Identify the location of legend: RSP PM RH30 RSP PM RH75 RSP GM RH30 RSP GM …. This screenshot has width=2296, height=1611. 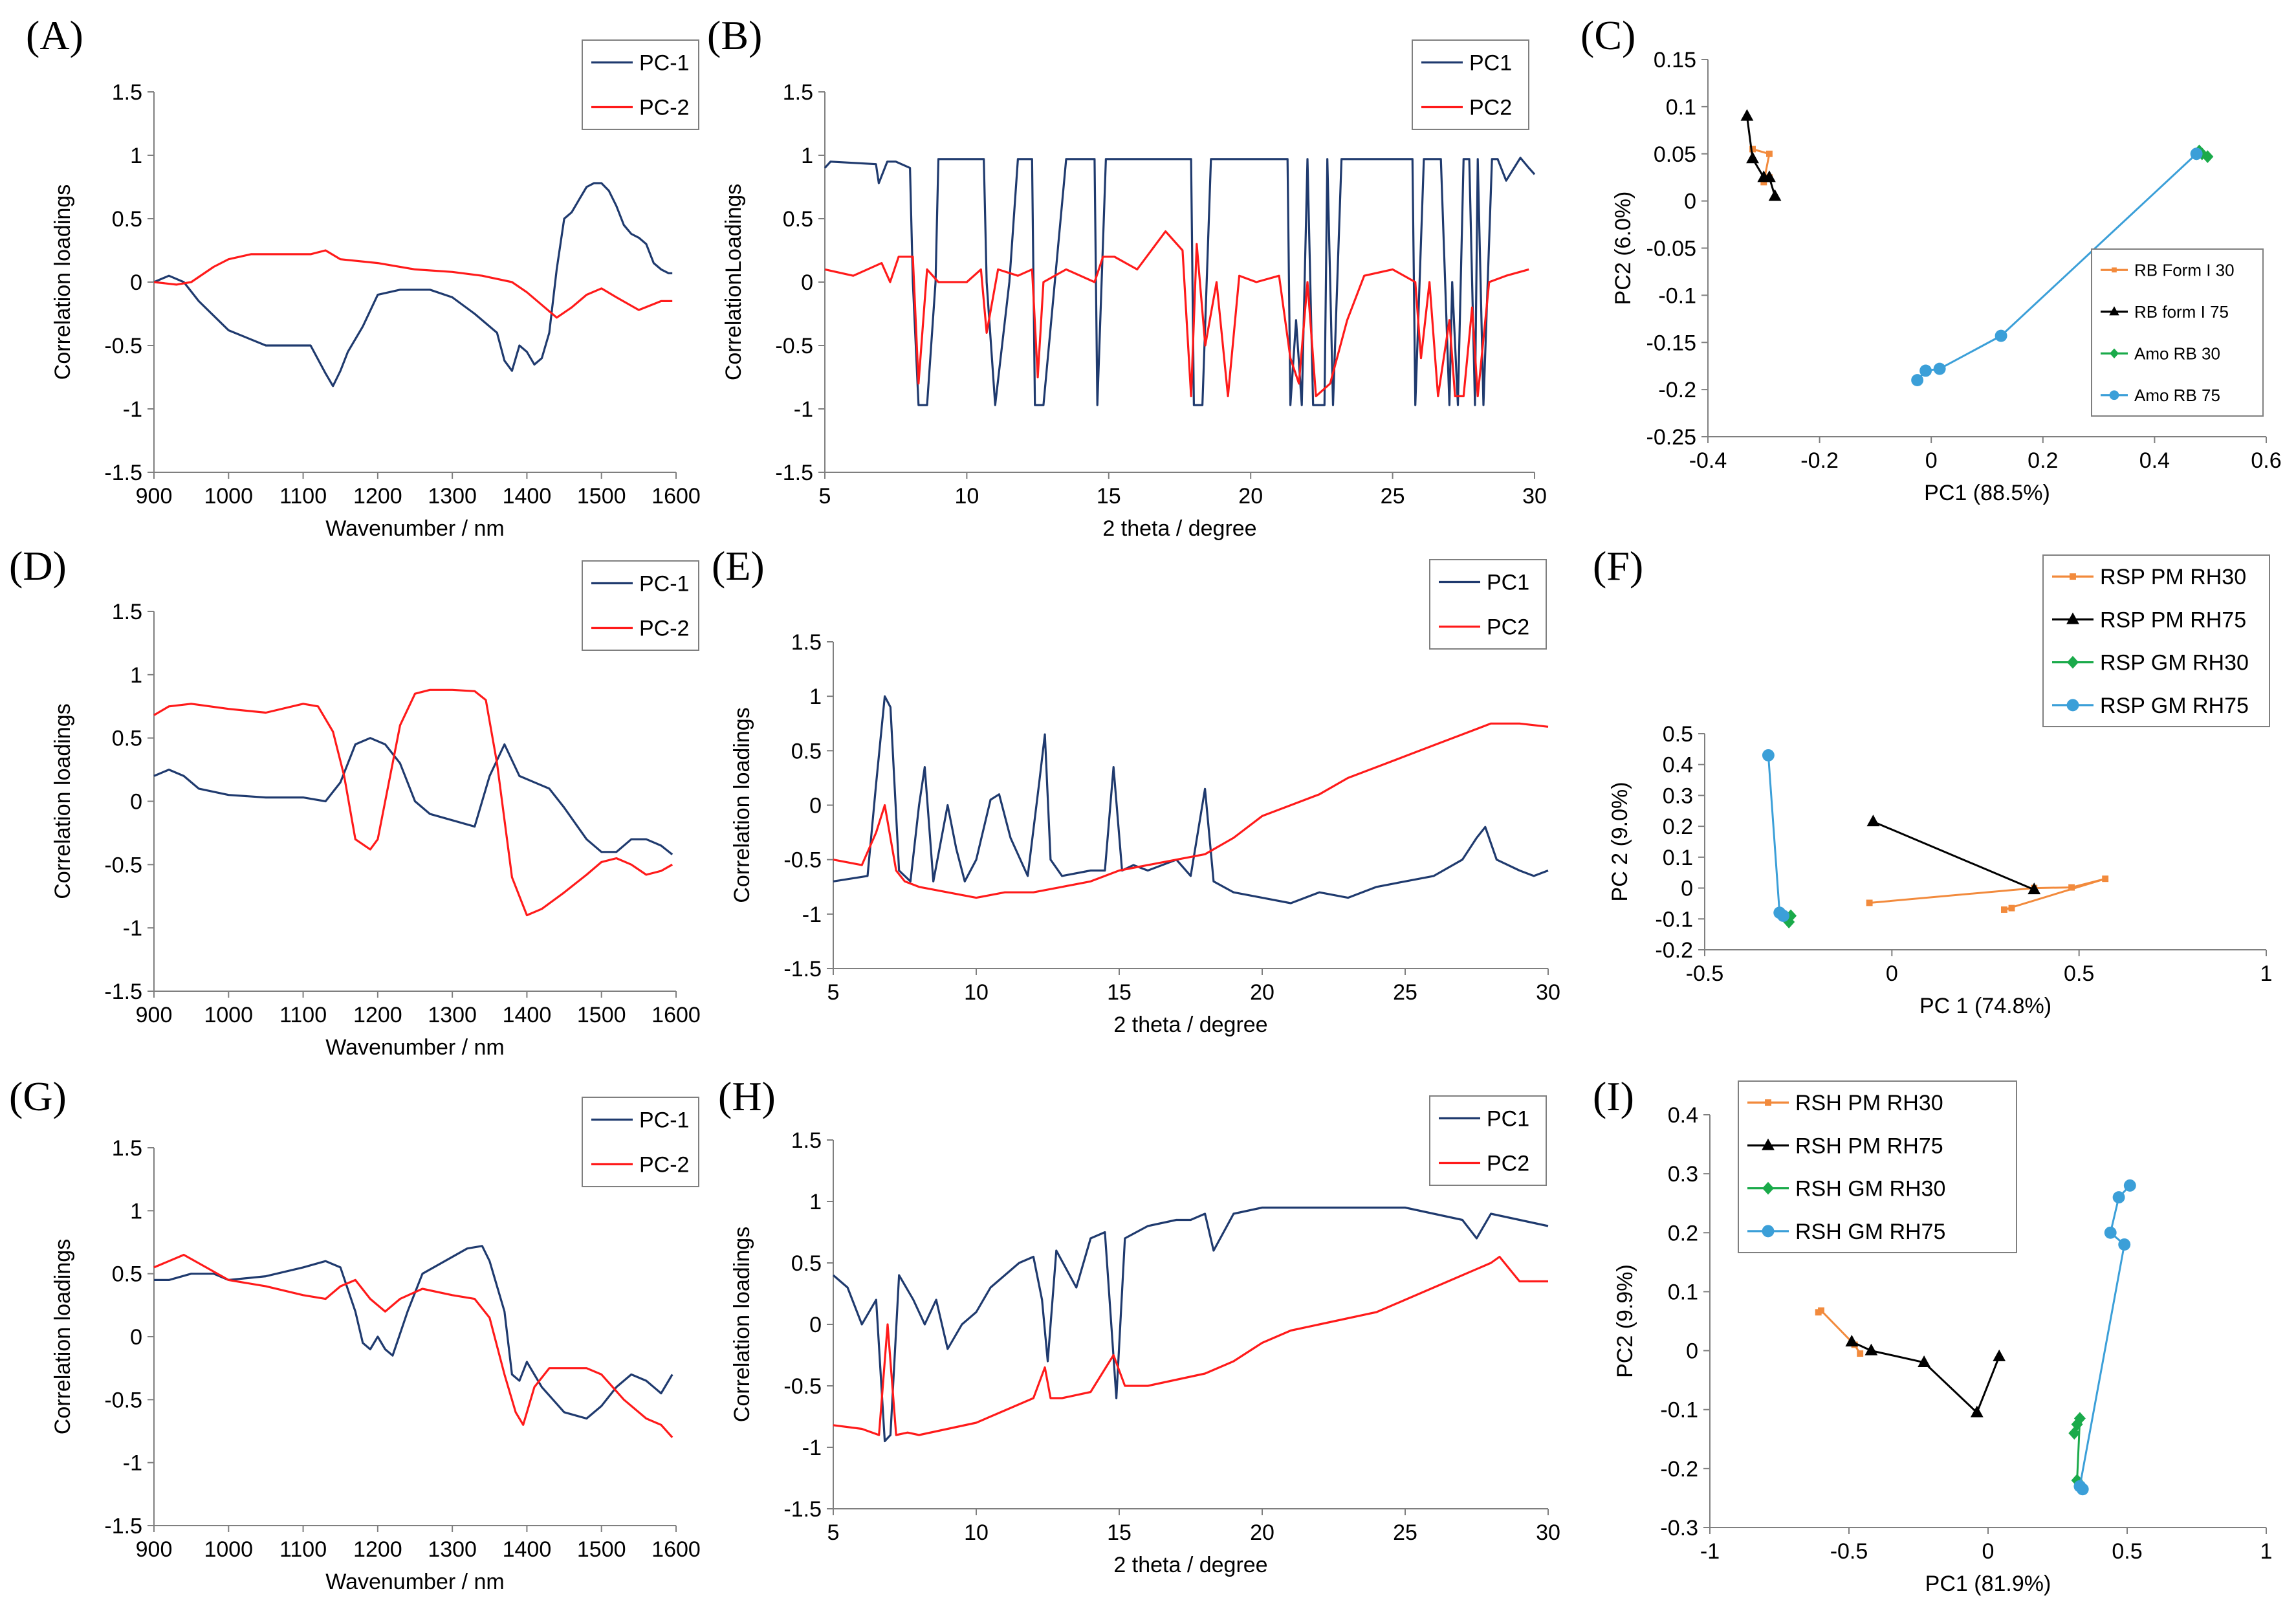
(2156, 640).